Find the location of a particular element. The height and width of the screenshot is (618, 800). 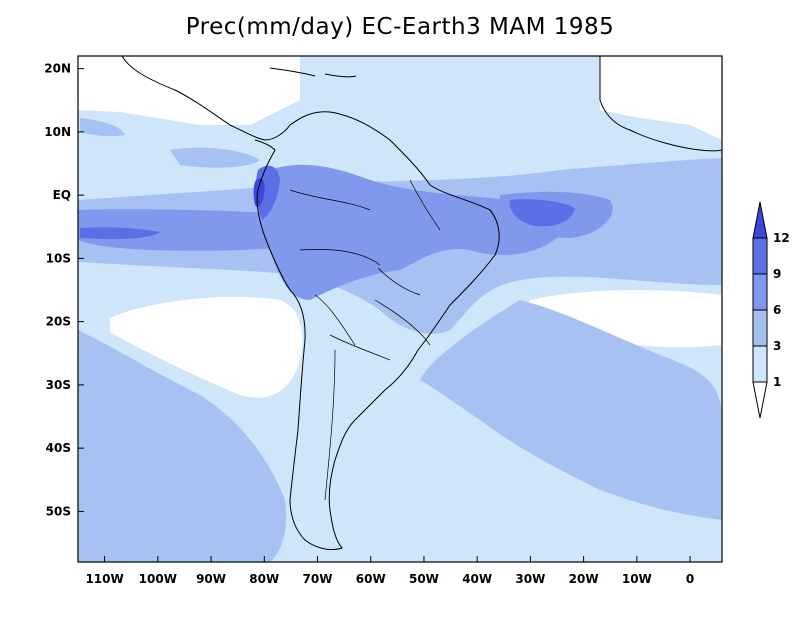

lon-tick-label: 50W is located at coordinates (424, 579).